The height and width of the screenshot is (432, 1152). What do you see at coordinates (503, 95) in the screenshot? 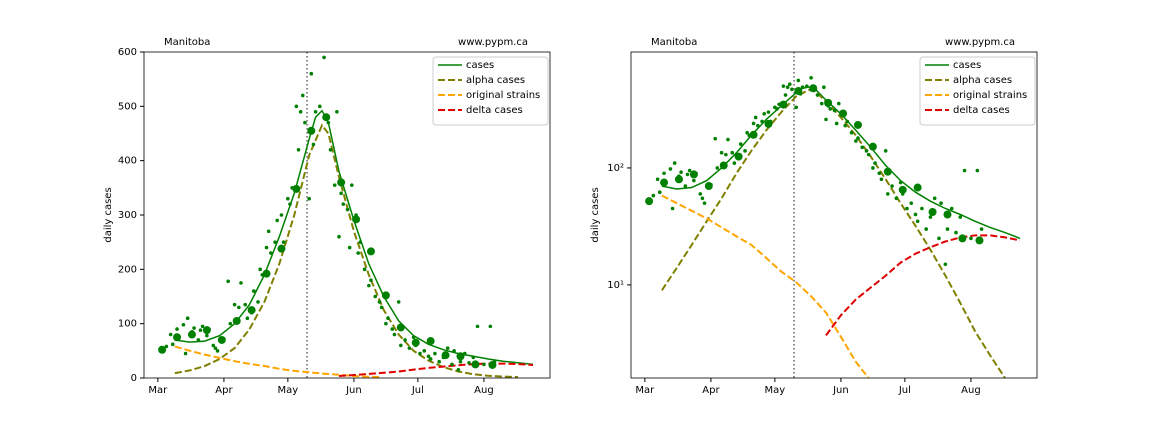
I see `legend-label: original strains` at bounding box center [503, 95].